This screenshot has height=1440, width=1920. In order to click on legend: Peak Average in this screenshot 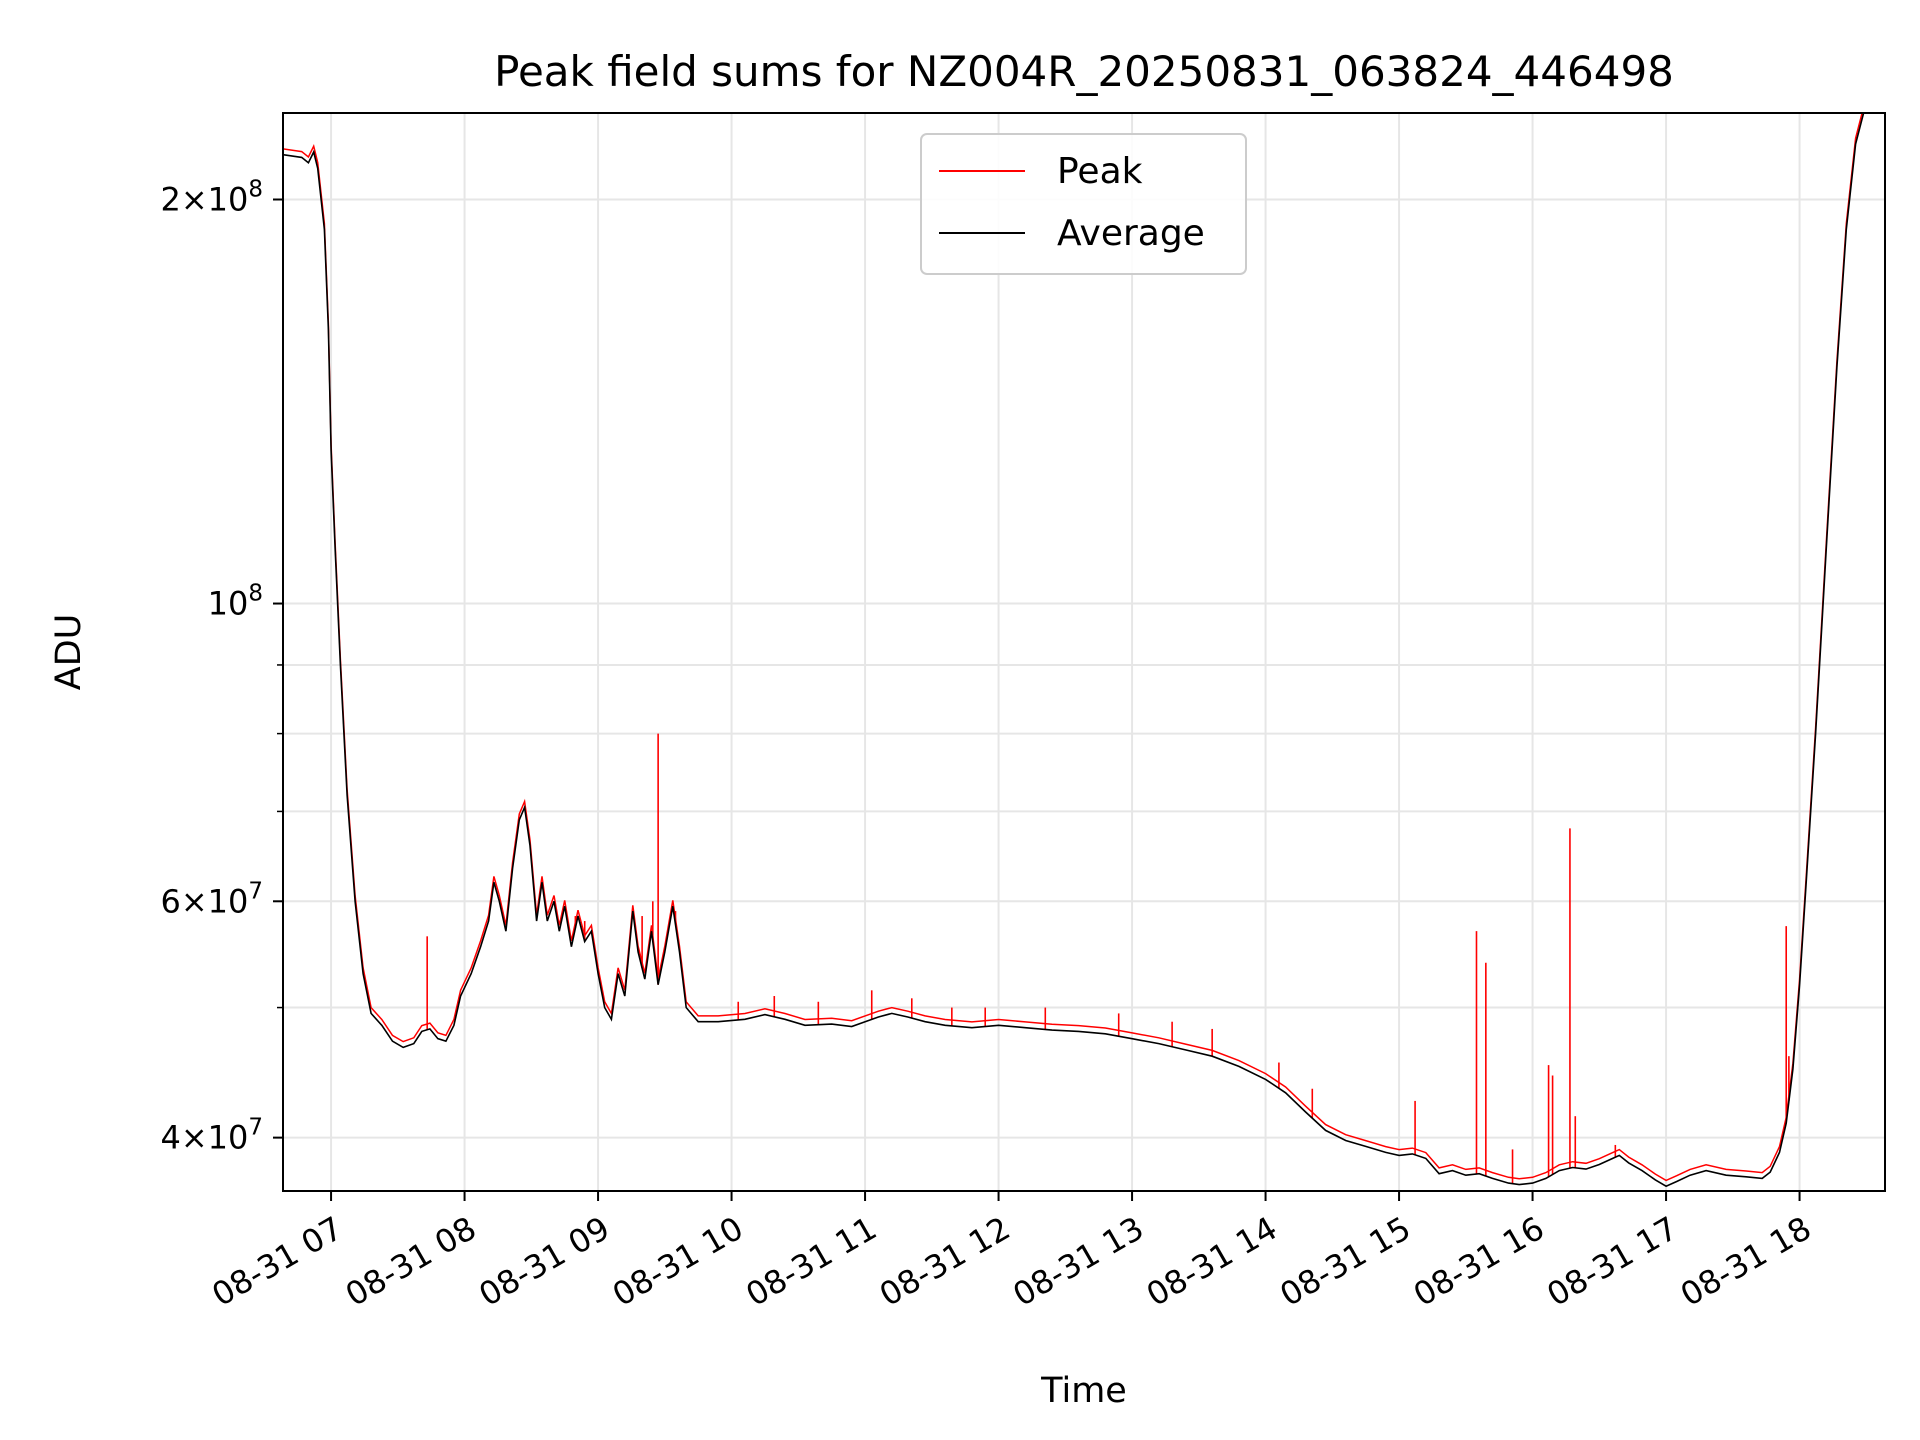, I will do `click(1083, 204)`.